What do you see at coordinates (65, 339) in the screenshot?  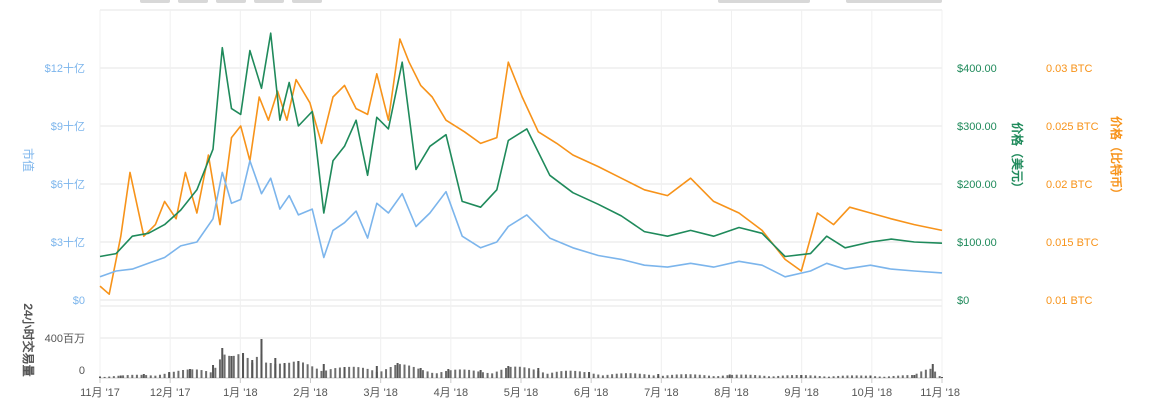 I see `volume-tick-label: 400百万` at bounding box center [65, 339].